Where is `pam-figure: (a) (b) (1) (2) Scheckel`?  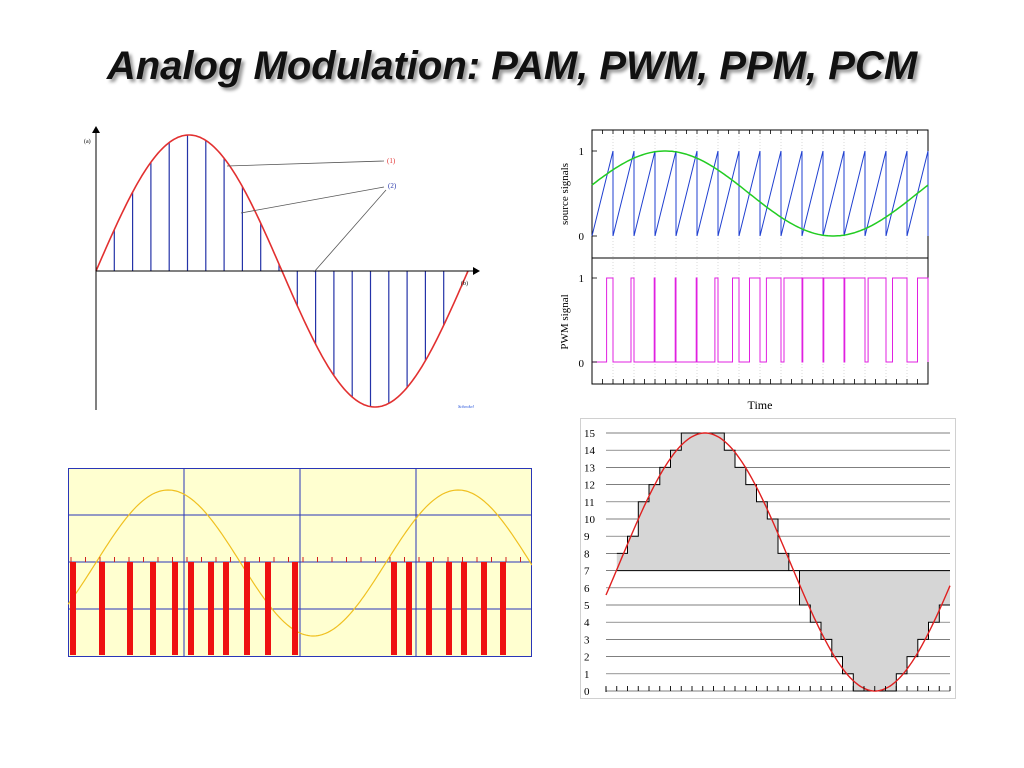
pam-figure: (a) (b) (1) (2) Scheckel is located at coordinates (282, 268).